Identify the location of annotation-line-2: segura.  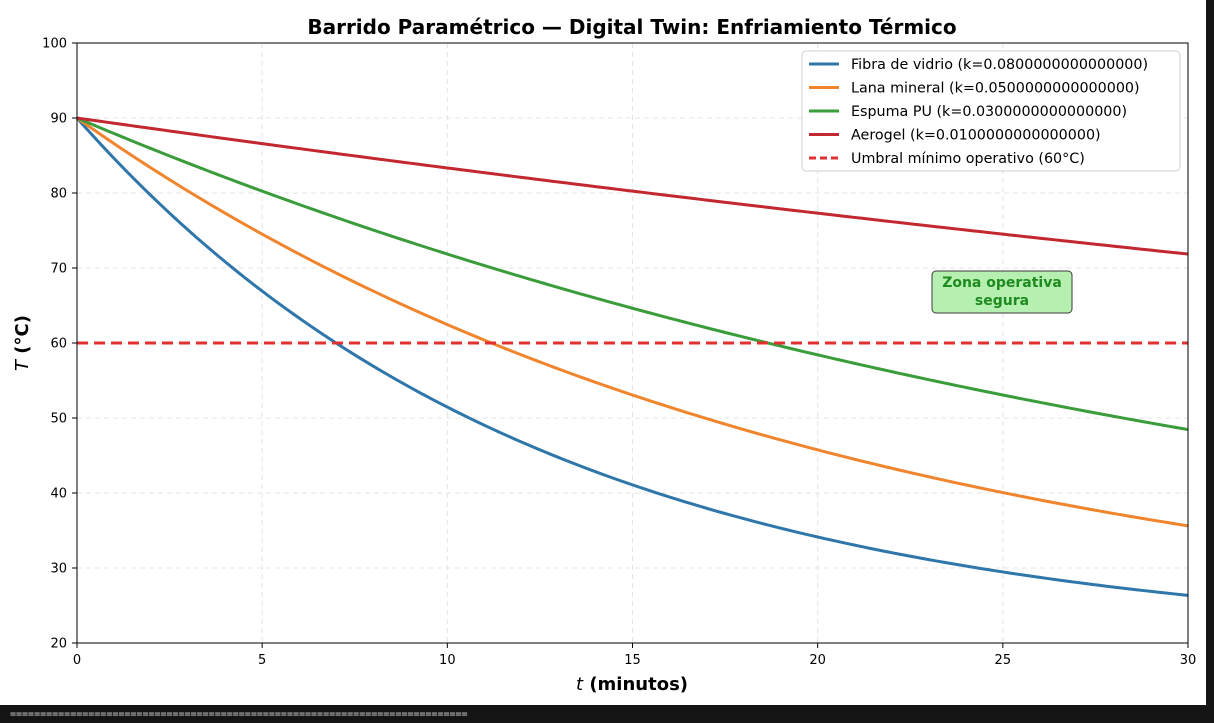
(1002, 301).